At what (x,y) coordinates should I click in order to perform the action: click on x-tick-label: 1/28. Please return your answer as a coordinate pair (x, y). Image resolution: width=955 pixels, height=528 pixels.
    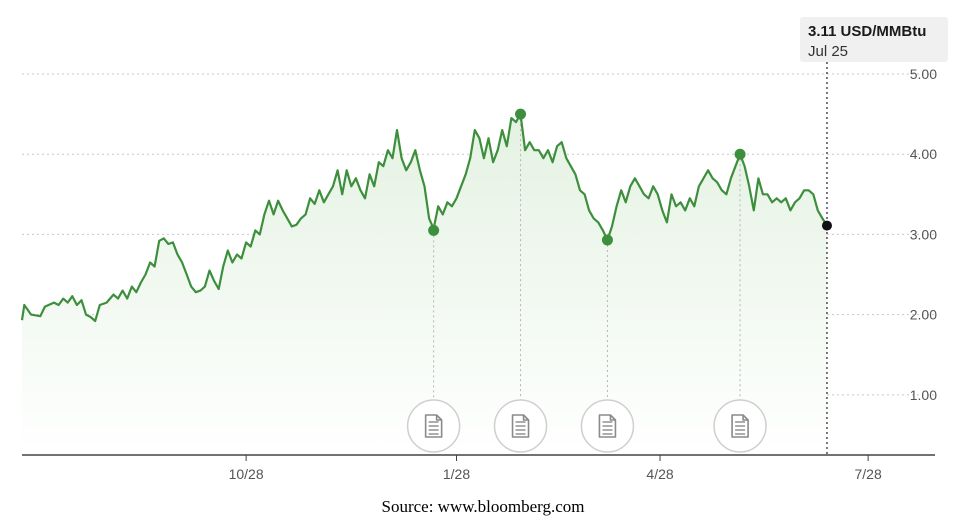
    Looking at the image, I should click on (456, 474).